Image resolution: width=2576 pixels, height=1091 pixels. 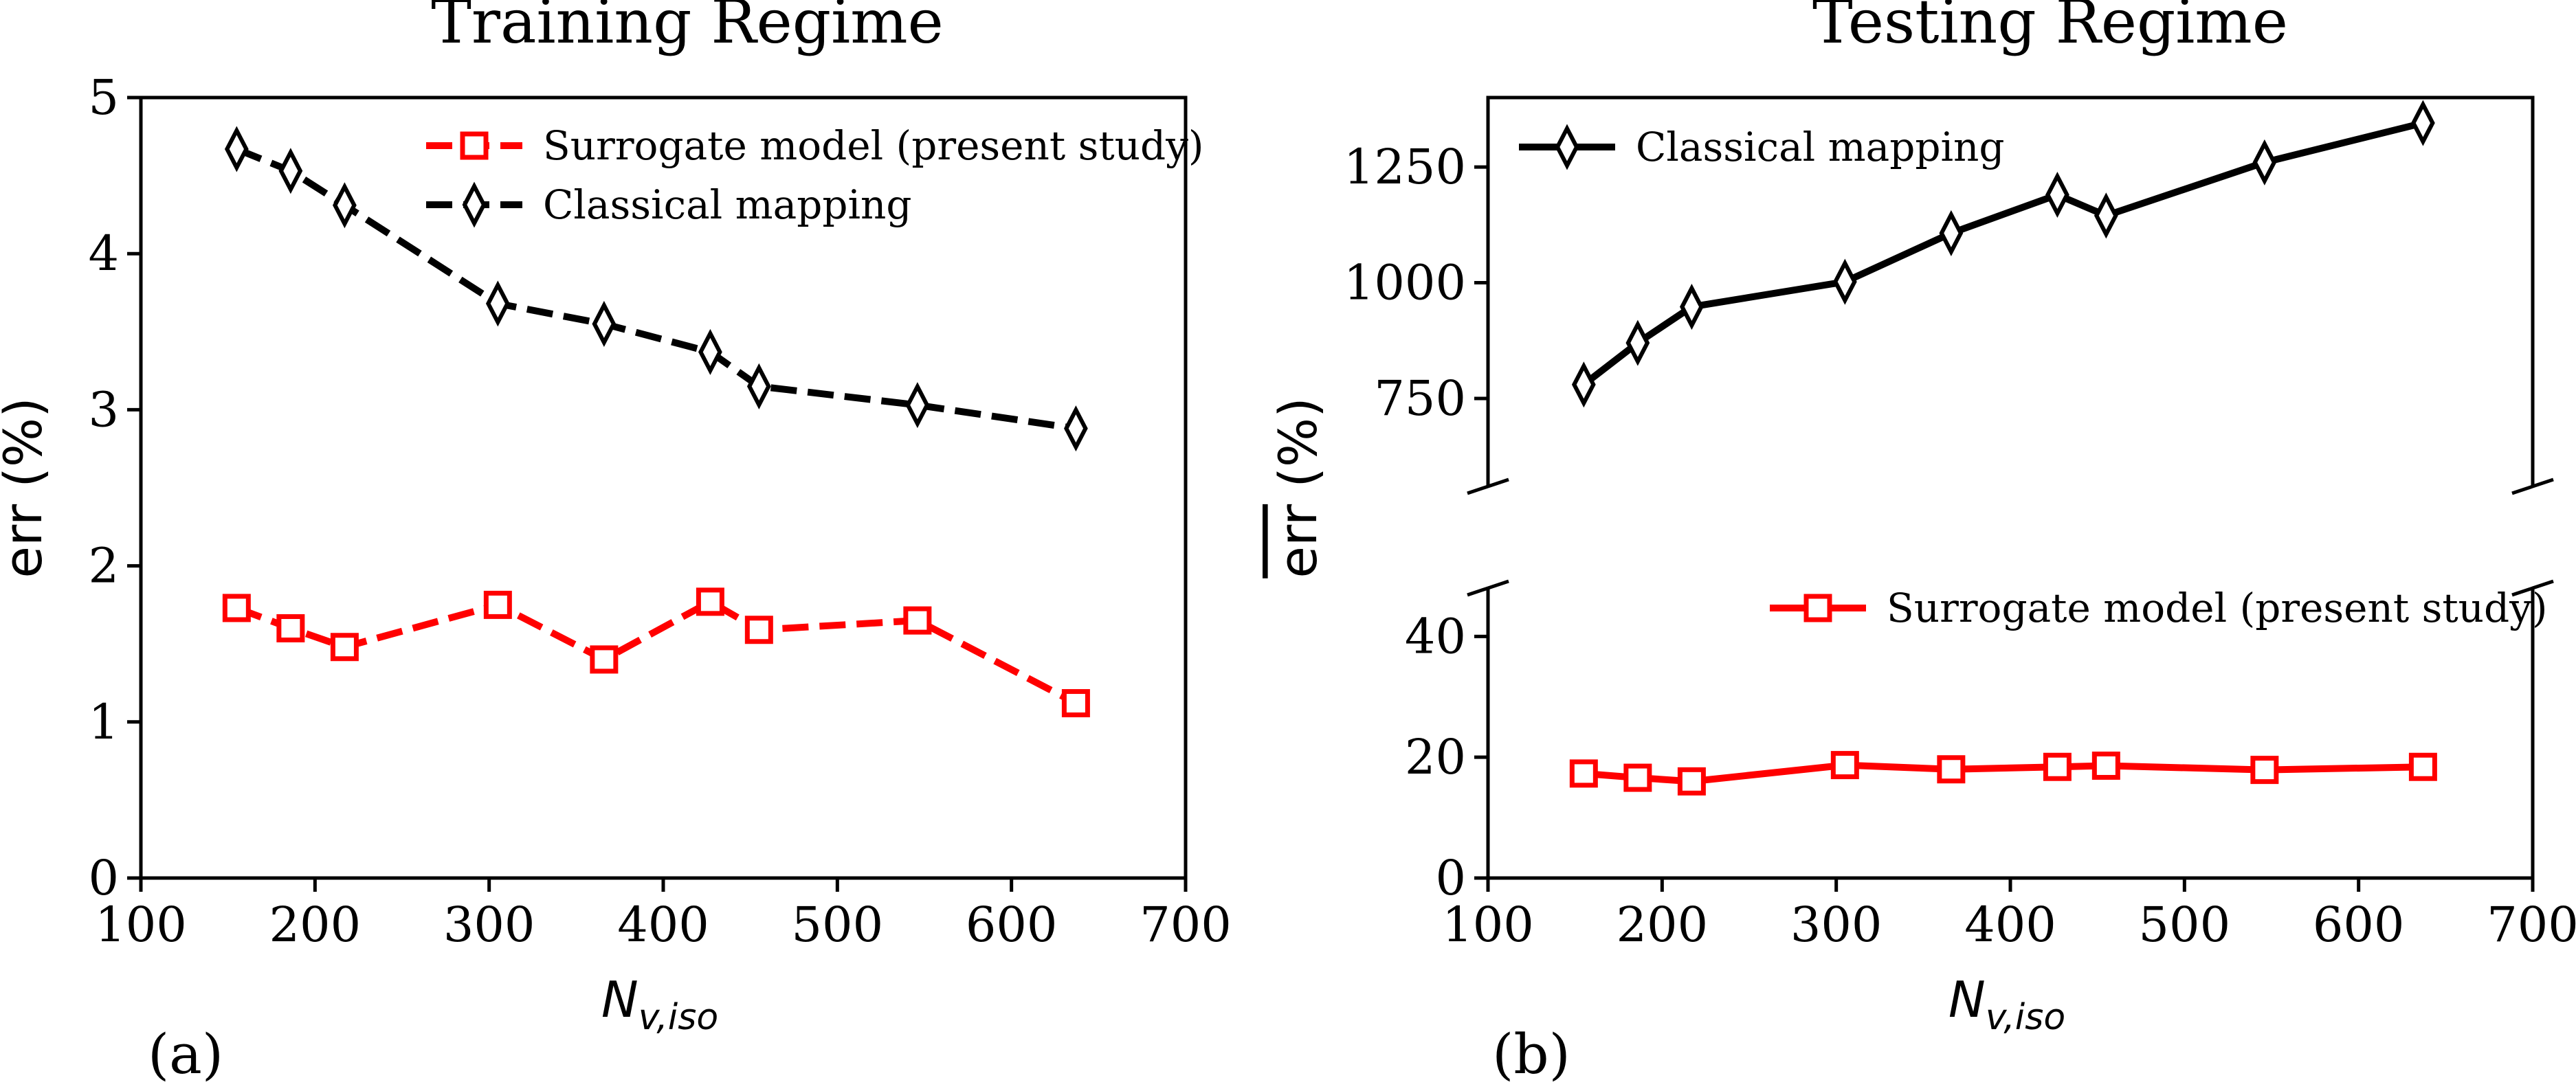 What do you see at coordinates (1435, 636) in the screenshot?
I see `y-tick-label: 40` at bounding box center [1435, 636].